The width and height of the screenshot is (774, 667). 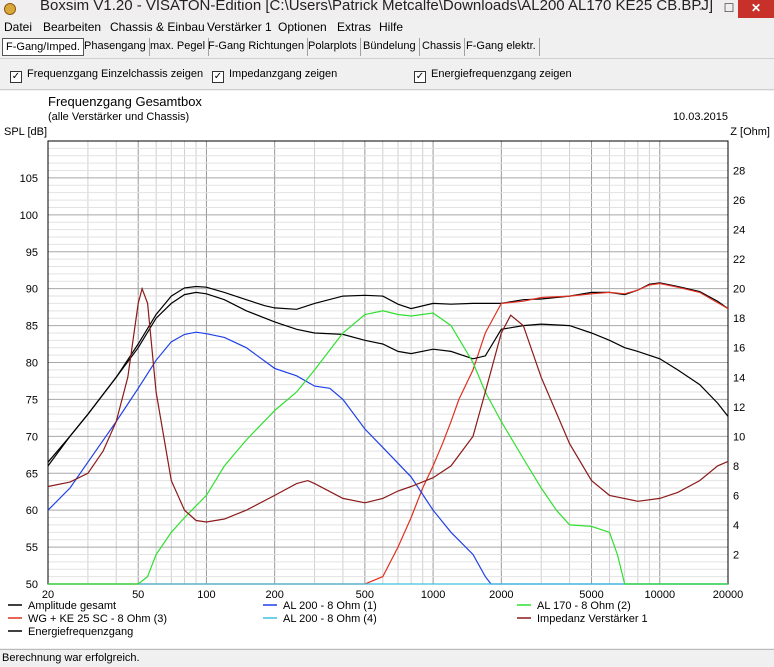 I want to click on tab-buendelung: Bündelung, so click(x=390, y=47).